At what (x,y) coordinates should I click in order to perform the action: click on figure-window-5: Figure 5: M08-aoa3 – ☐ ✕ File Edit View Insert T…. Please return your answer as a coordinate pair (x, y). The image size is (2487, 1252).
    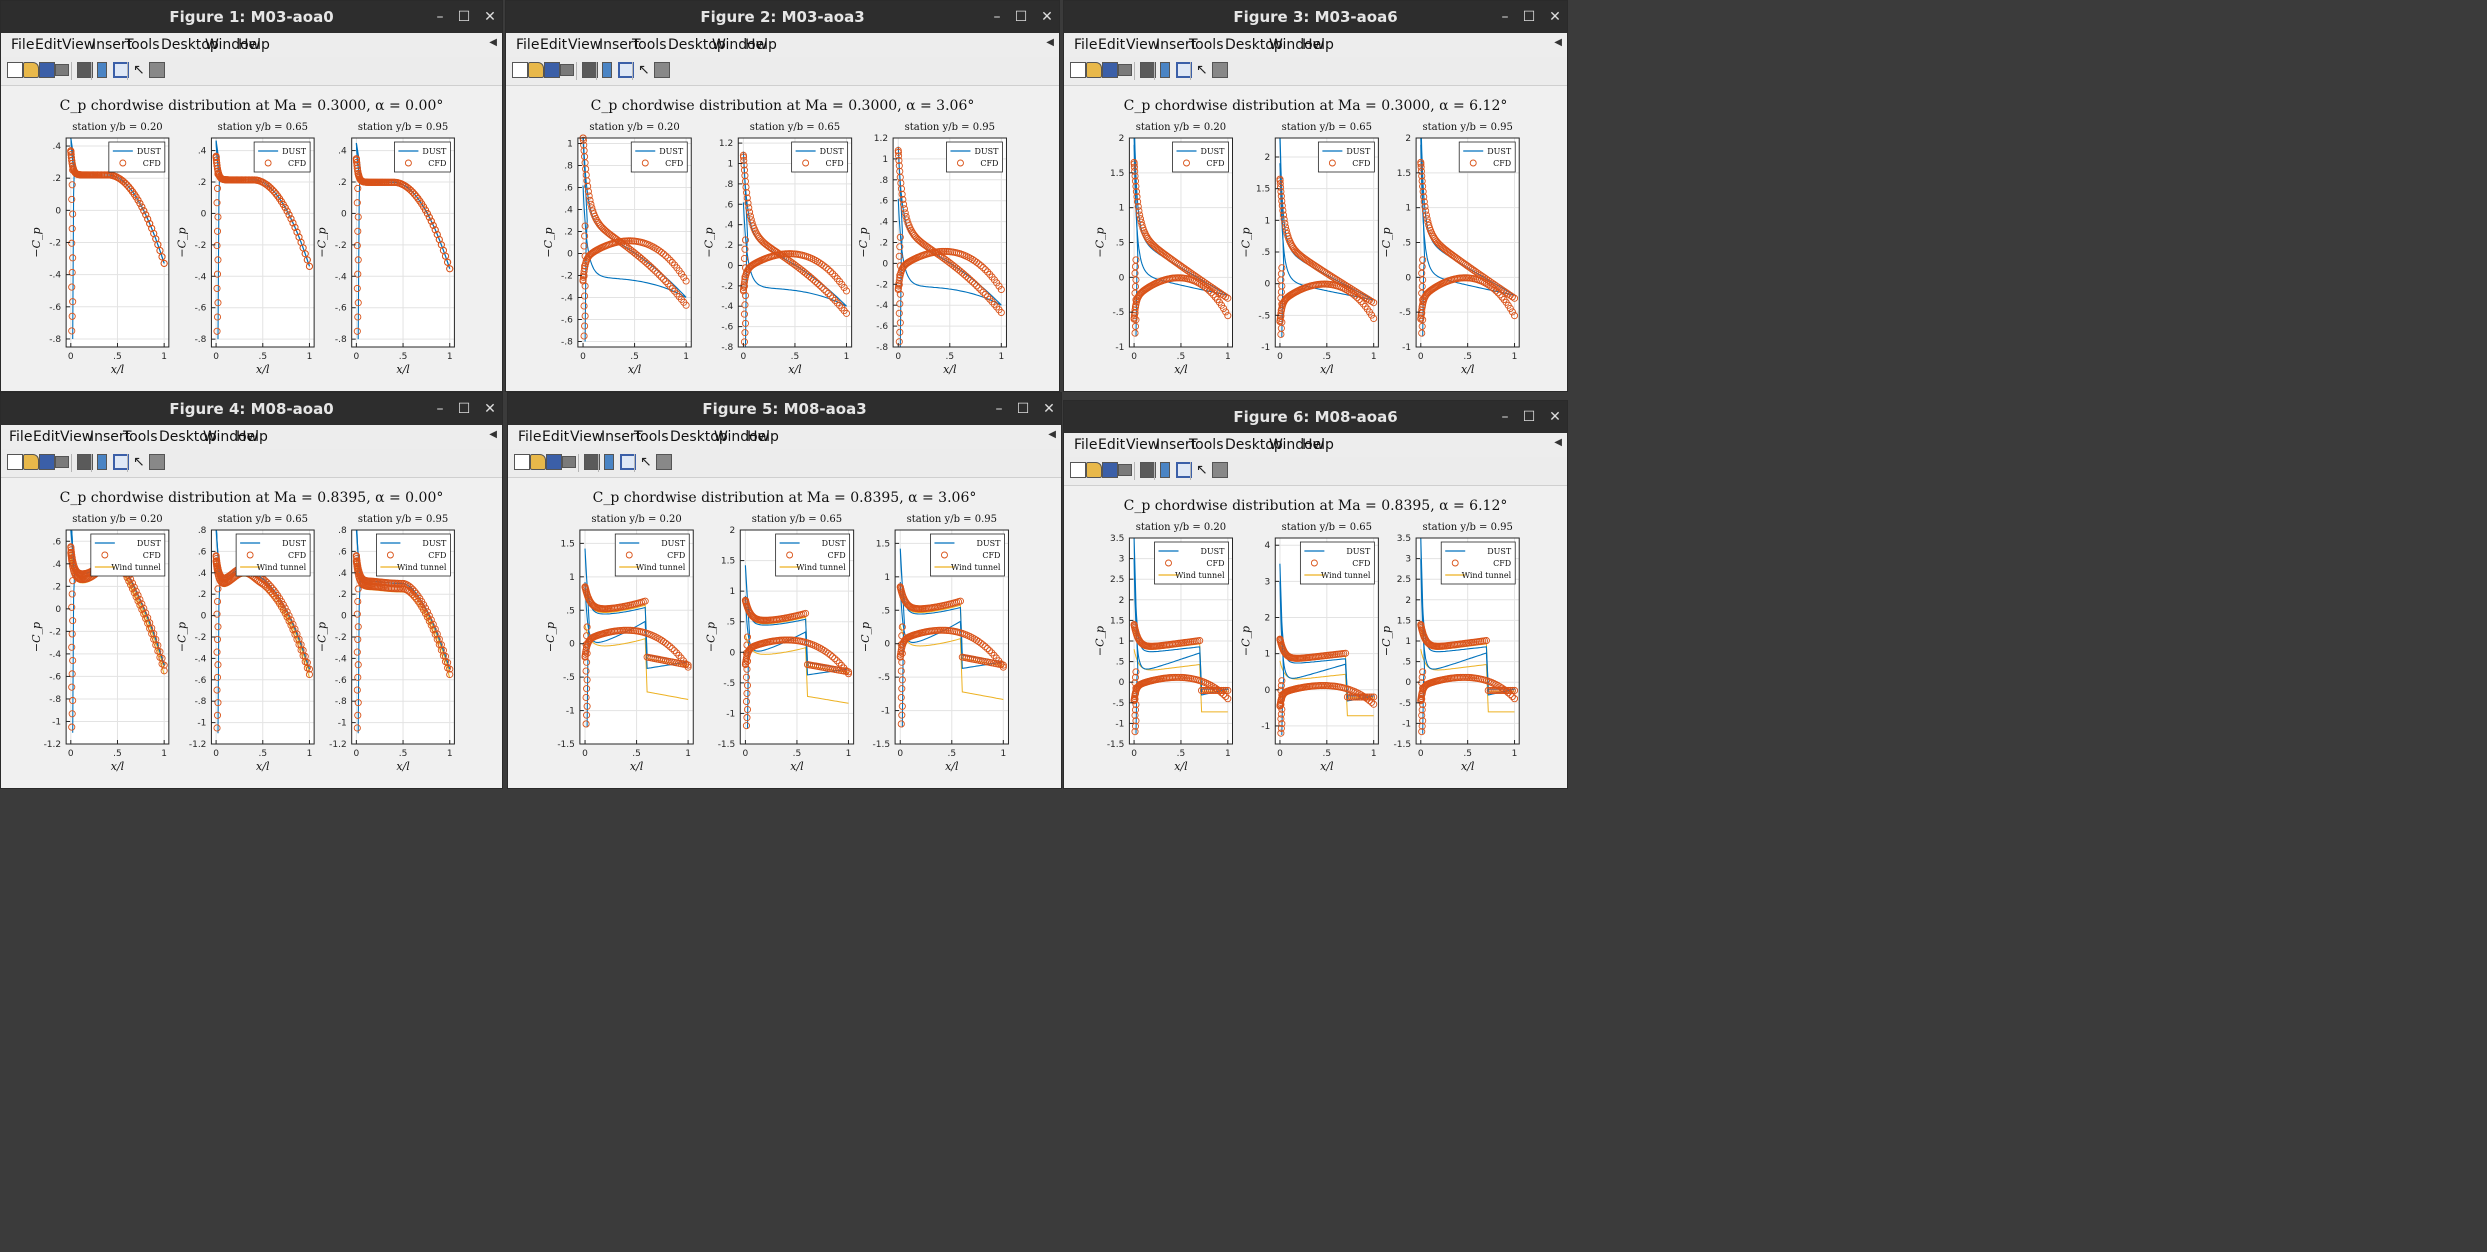
    Looking at the image, I should click on (784, 590).